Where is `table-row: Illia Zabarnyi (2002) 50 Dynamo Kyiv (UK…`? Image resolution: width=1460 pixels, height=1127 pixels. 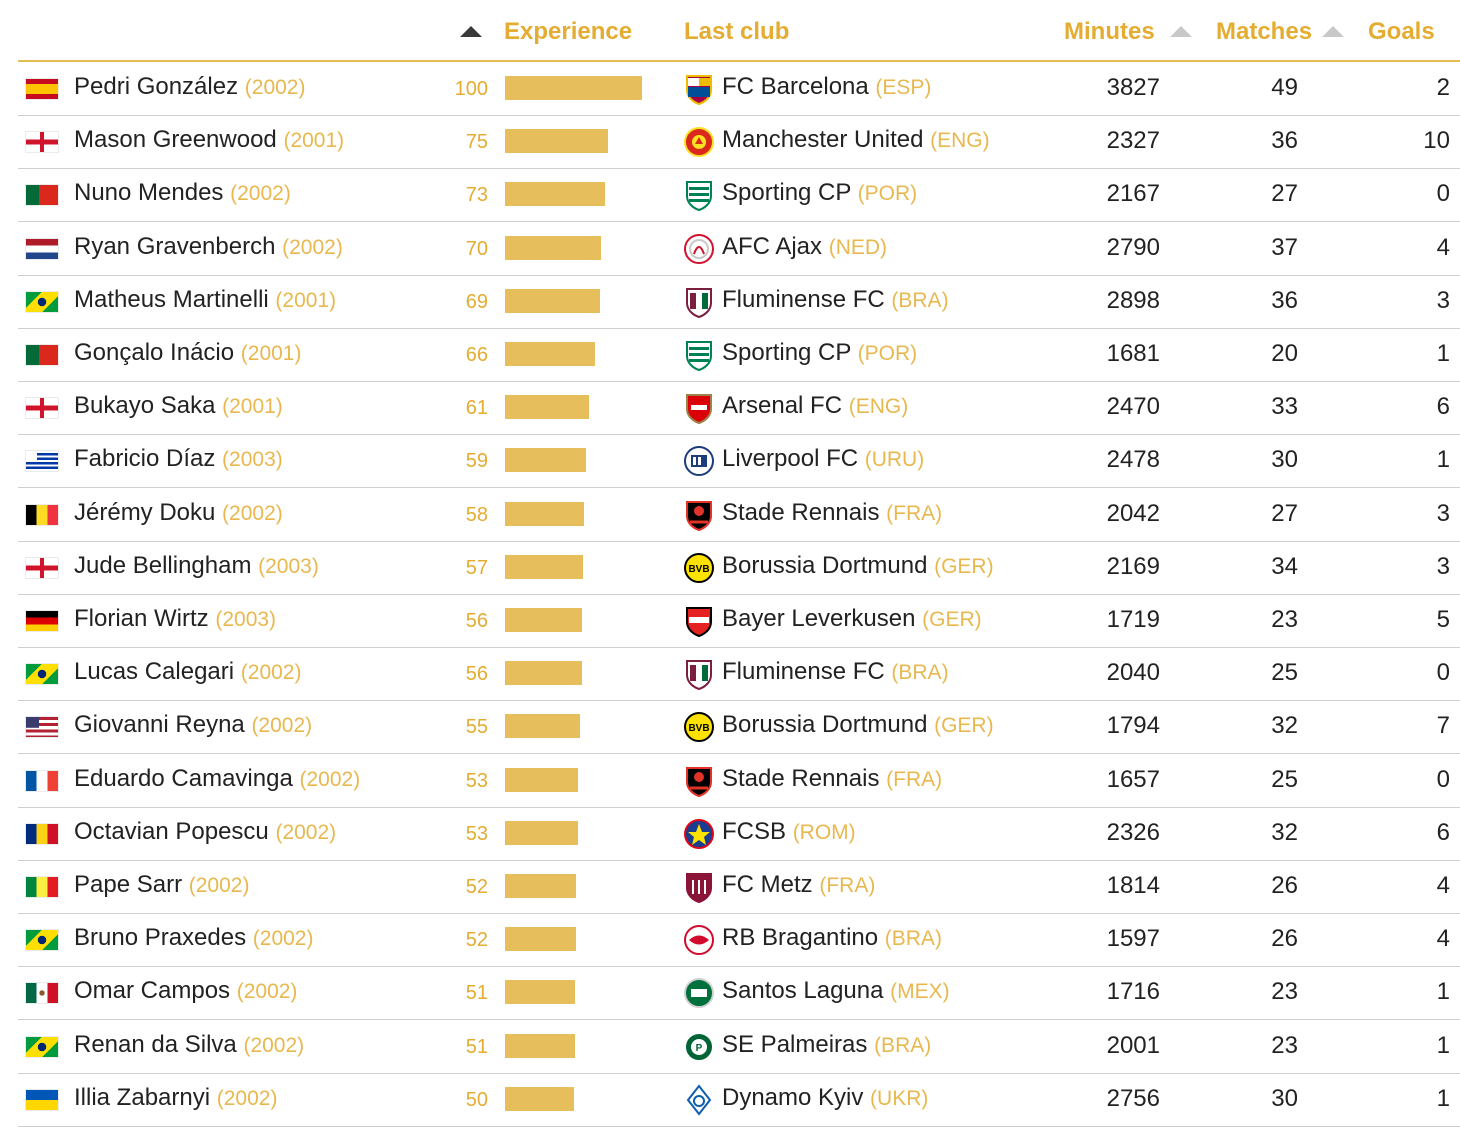 table-row: Illia Zabarnyi (2002) 50 Dynamo Kyiv (UK… is located at coordinates (739, 1100).